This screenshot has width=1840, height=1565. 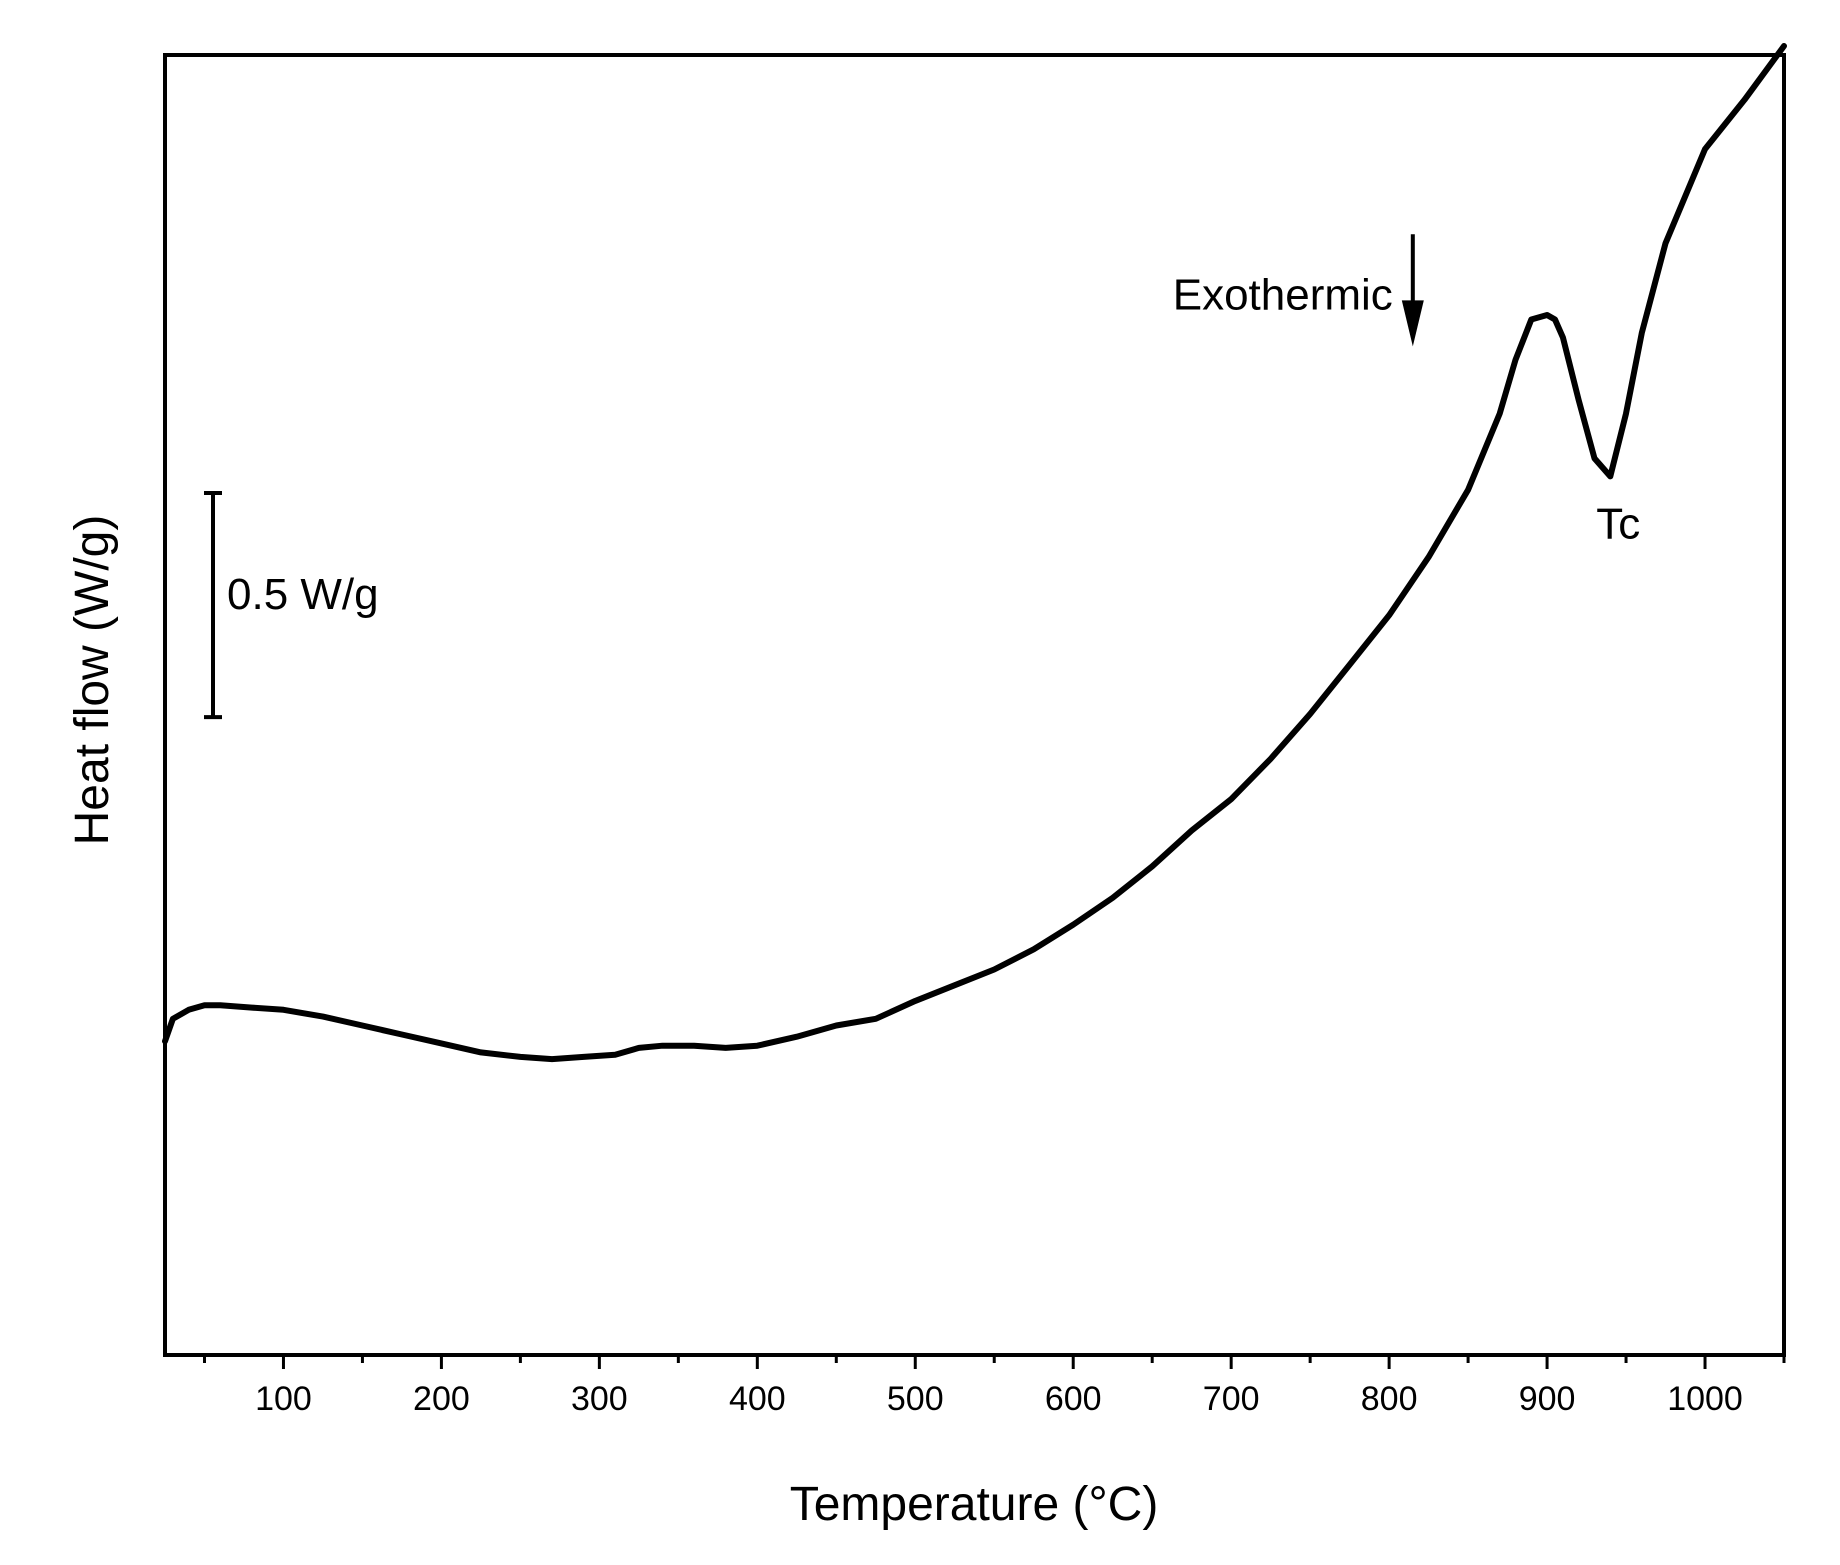 What do you see at coordinates (757, 1399) in the screenshot?
I see `x-tick-label: 400` at bounding box center [757, 1399].